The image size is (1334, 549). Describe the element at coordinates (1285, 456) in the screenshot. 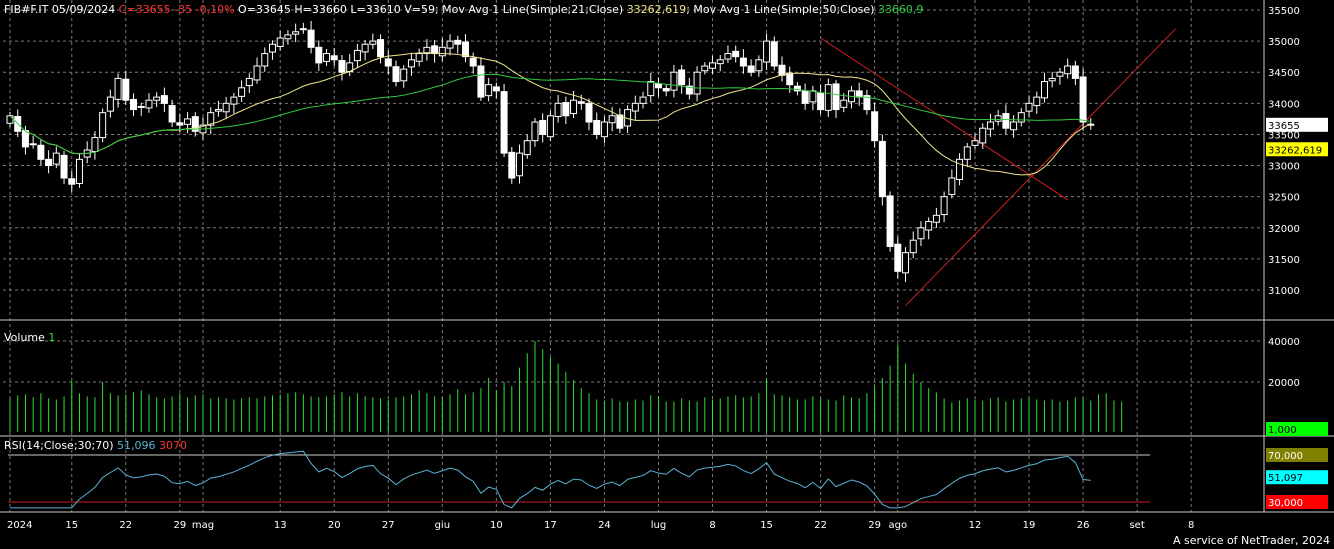

I see `rsi70-badge-text: 70,000` at that location.